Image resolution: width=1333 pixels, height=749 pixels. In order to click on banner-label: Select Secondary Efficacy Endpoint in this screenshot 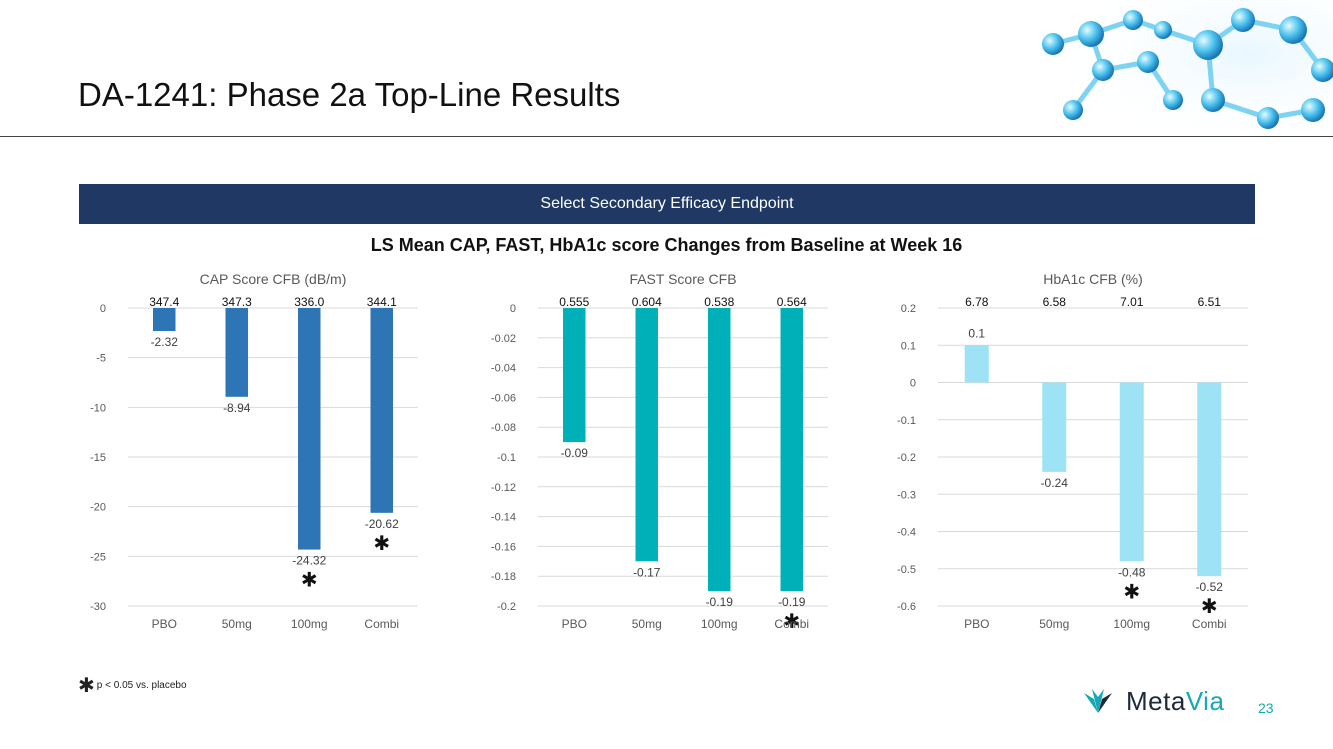, I will do `click(667, 203)`.